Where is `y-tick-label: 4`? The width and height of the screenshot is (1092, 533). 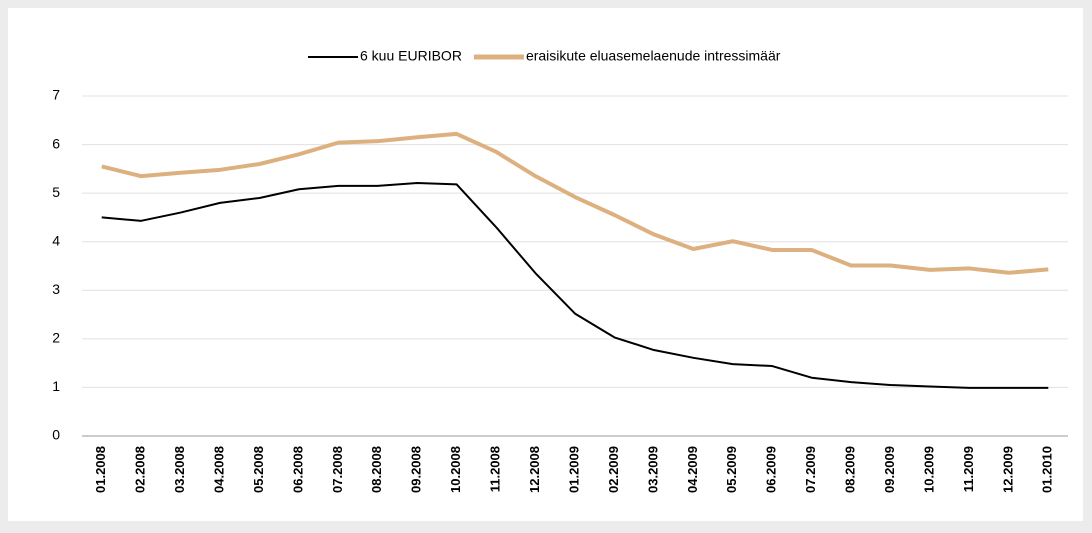
y-tick-label: 4 is located at coordinates (56, 240).